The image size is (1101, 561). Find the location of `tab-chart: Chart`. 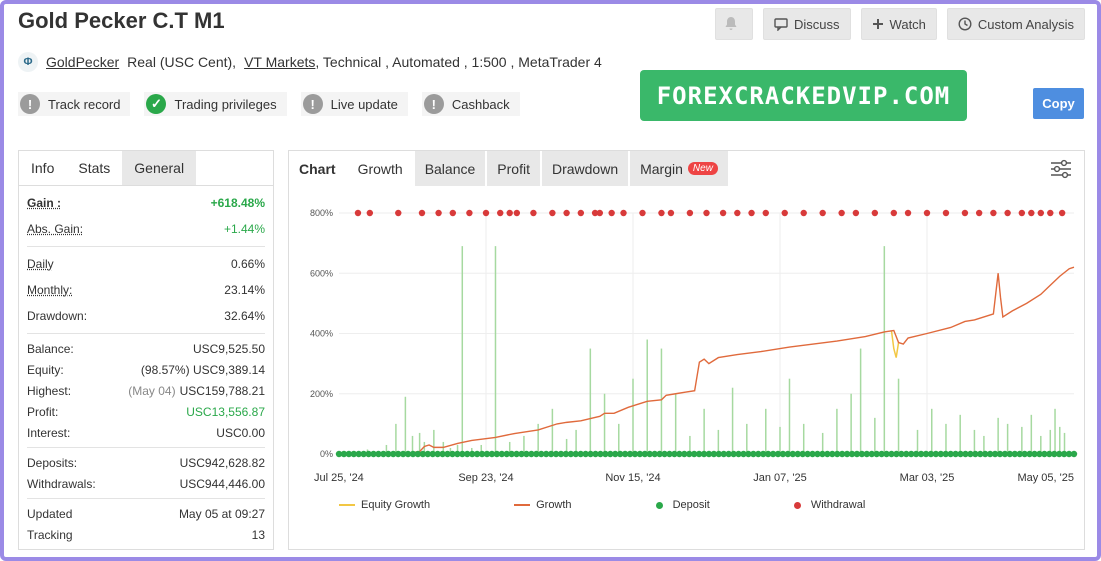

tab-chart: Chart is located at coordinates (317, 168).